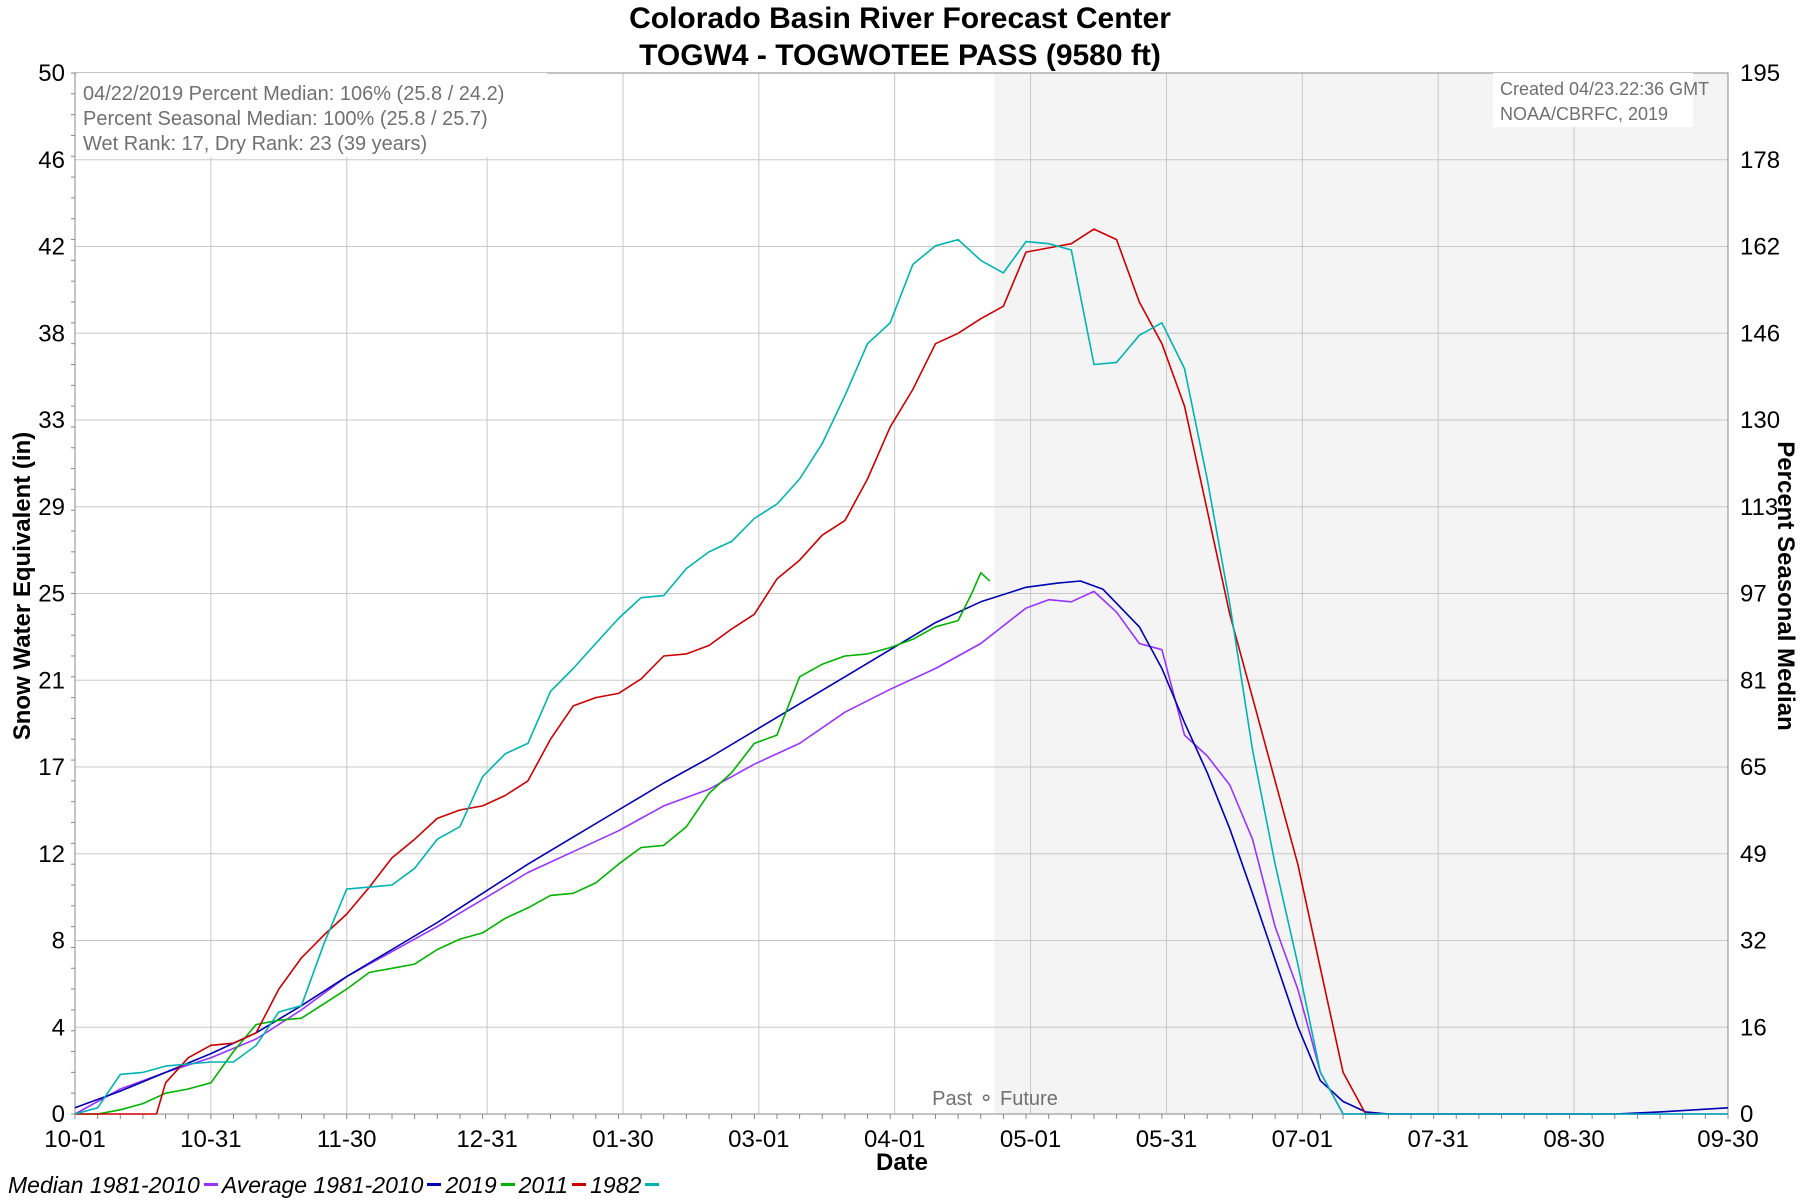  What do you see at coordinates (51, 420) in the screenshot?
I see `y-tick-label: 33` at bounding box center [51, 420].